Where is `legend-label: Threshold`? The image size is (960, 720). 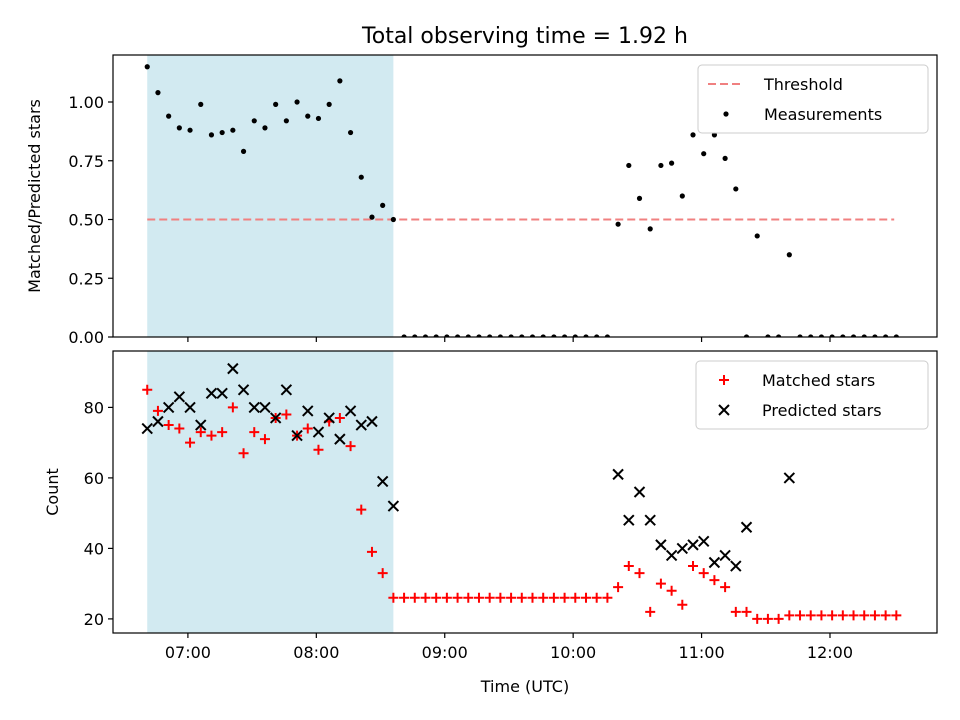
legend-label: Threshold is located at coordinates (803, 84).